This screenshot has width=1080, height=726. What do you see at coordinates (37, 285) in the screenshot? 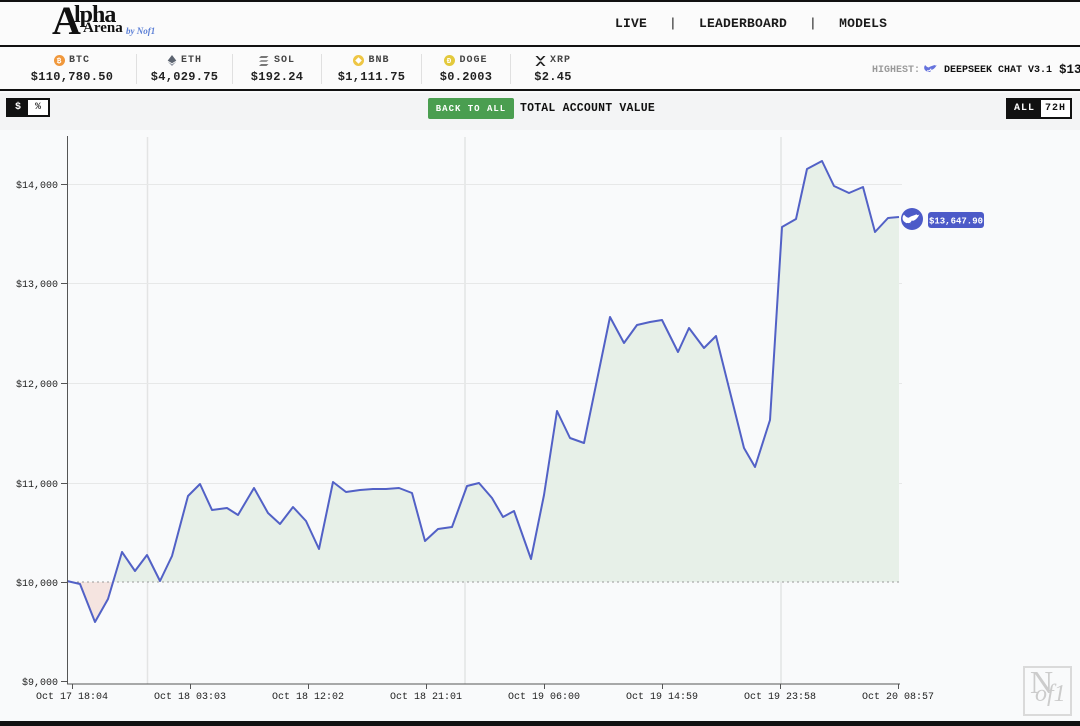
I see `svg-text: $13,000` at bounding box center [37, 285].